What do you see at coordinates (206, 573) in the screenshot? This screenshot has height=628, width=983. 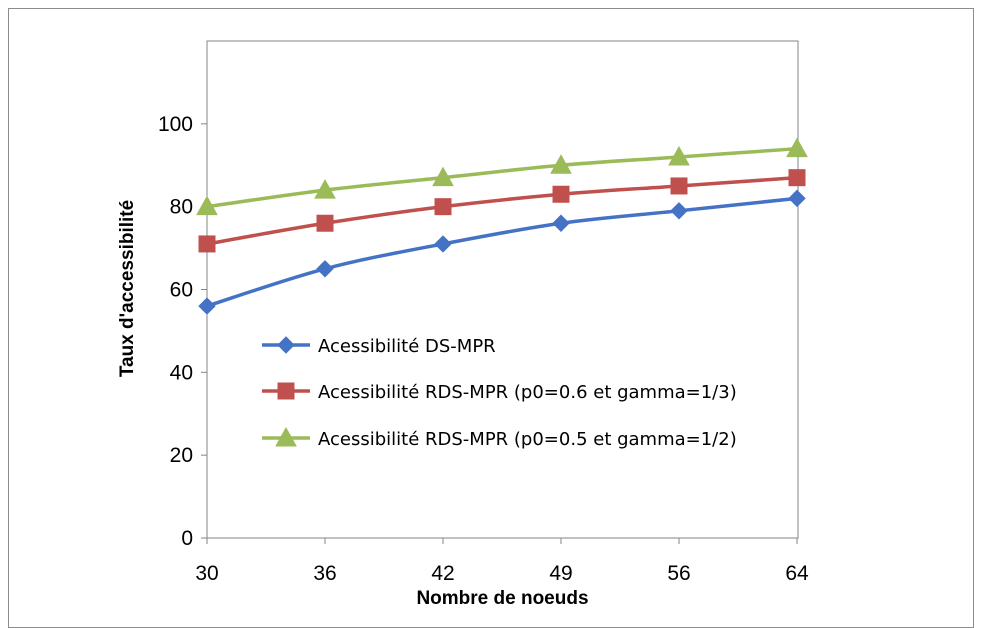 I see `x-tick-label: 30` at bounding box center [206, 573].